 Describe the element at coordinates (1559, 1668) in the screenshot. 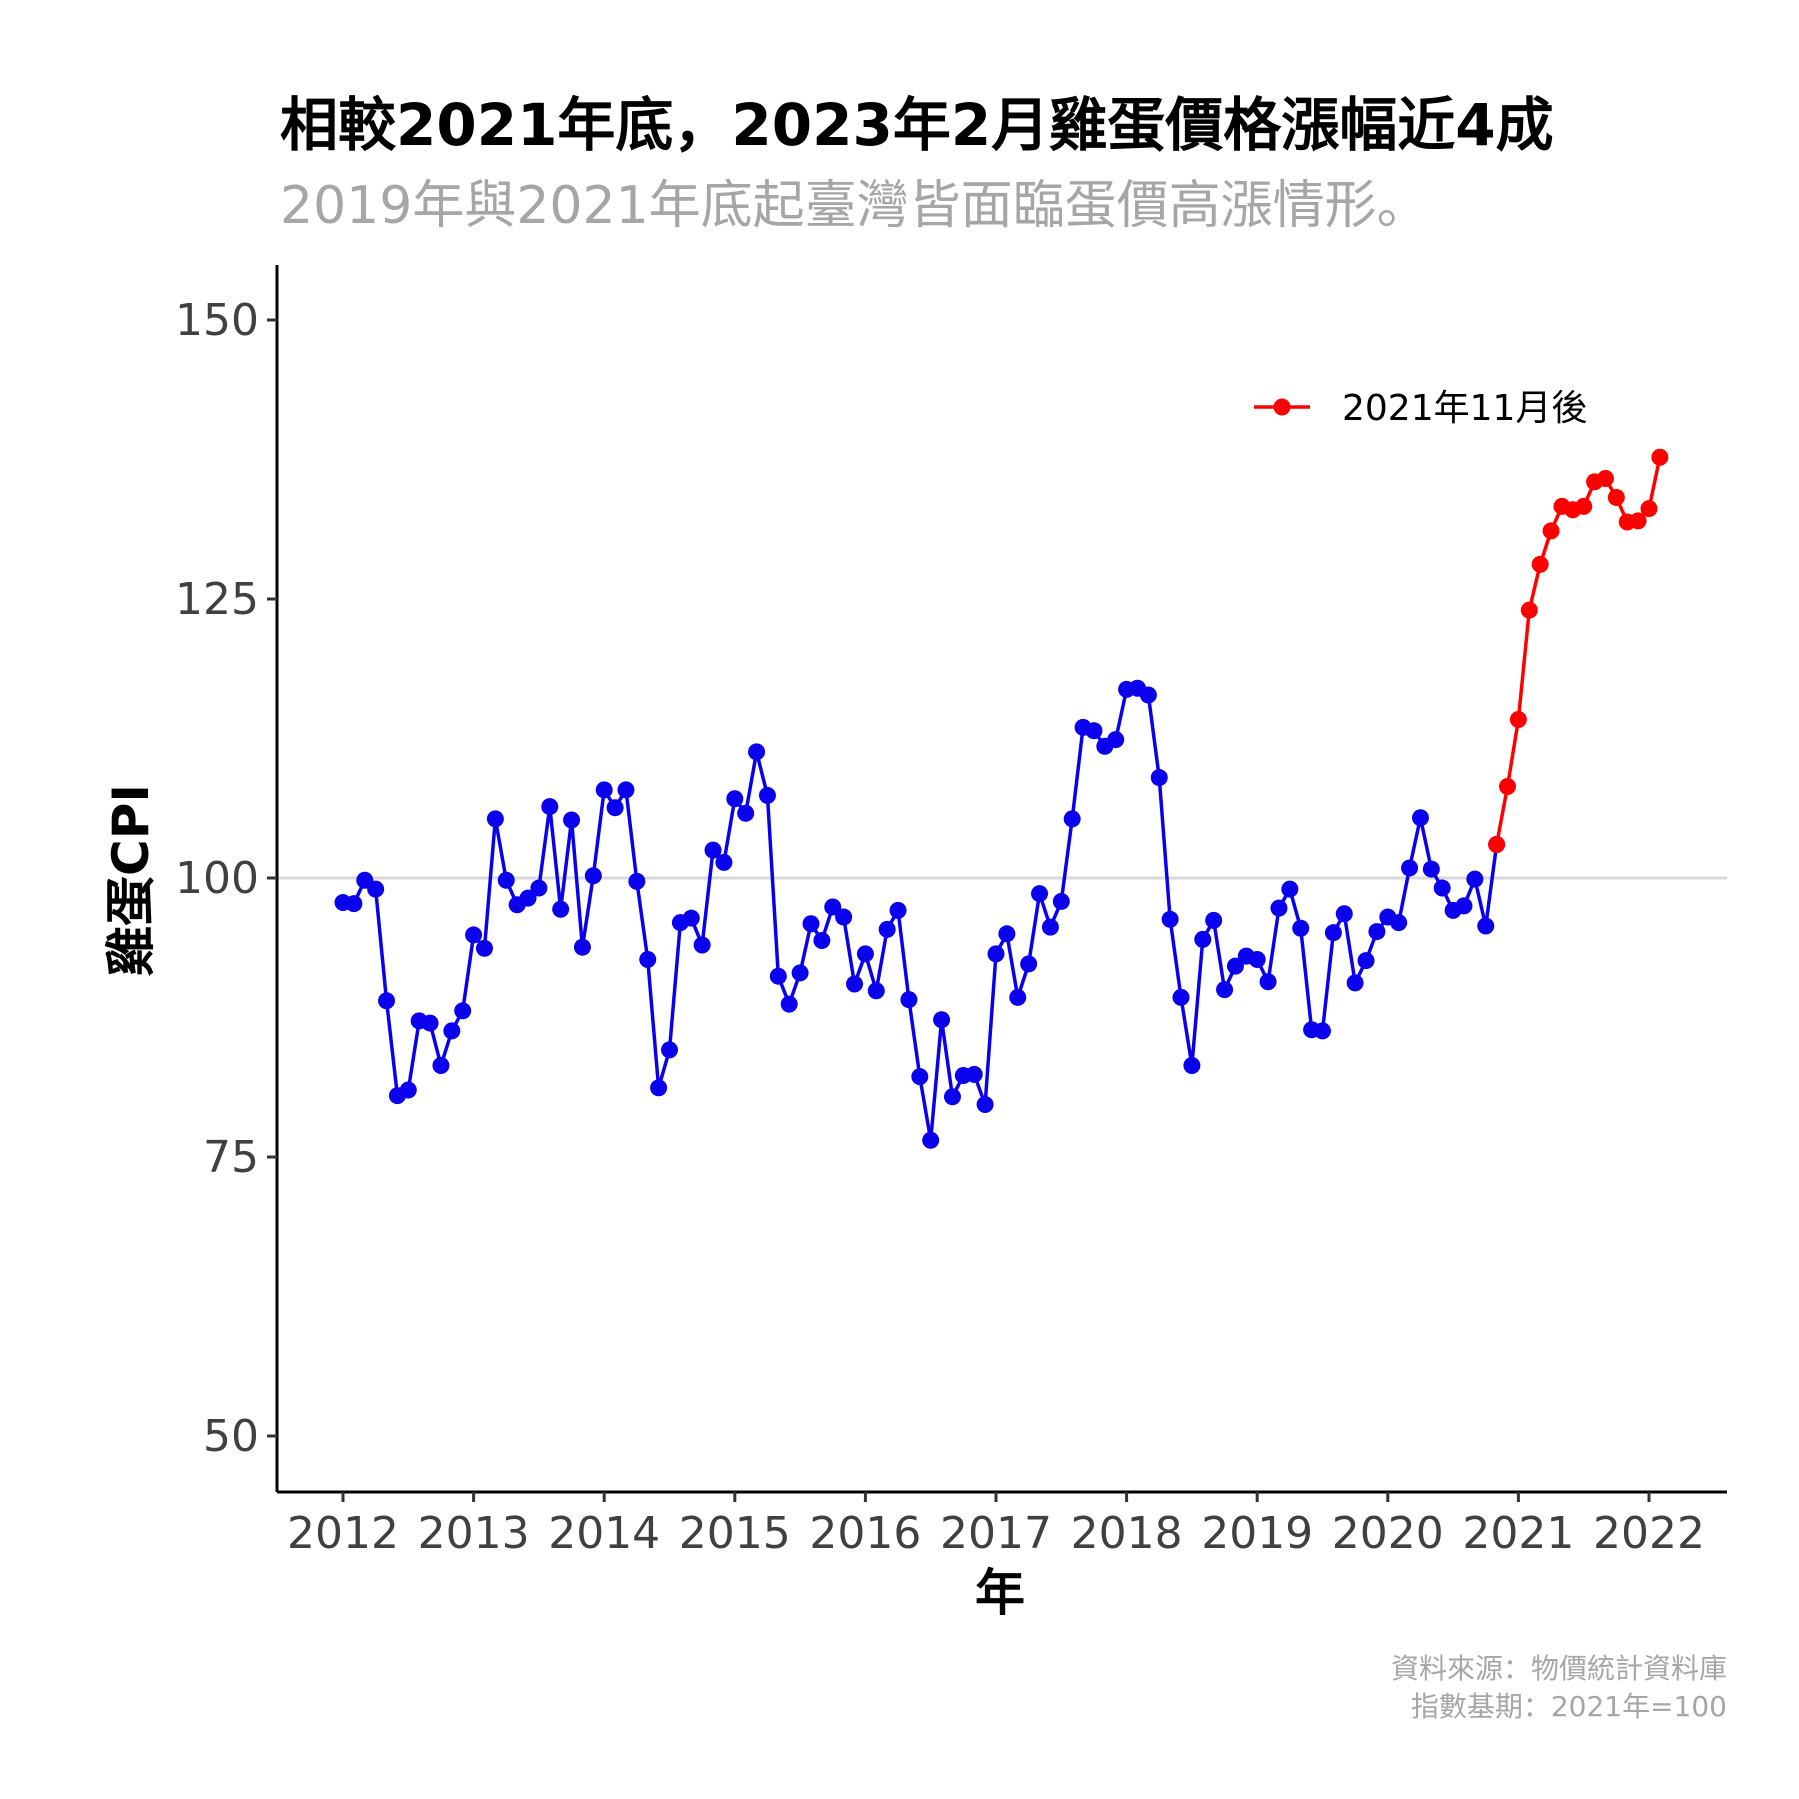

I see `caption-source: 資料來源：物價統計資料庫` at that location.